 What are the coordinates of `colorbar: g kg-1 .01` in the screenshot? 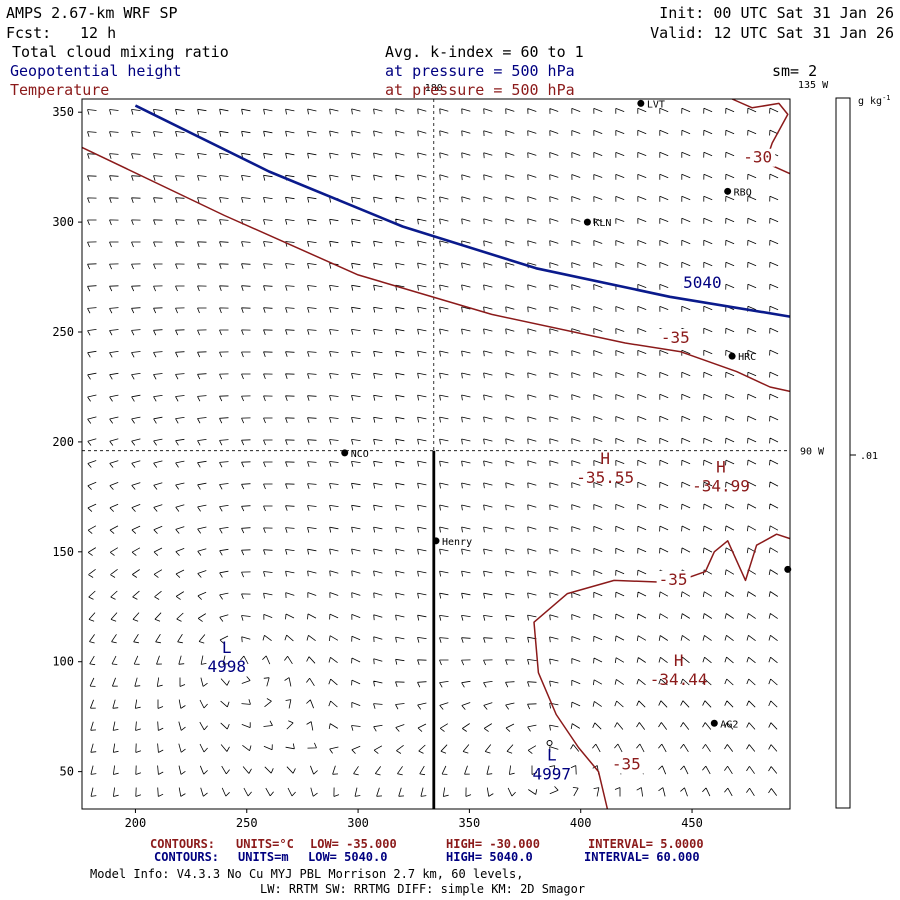 It's located at (863, 451).